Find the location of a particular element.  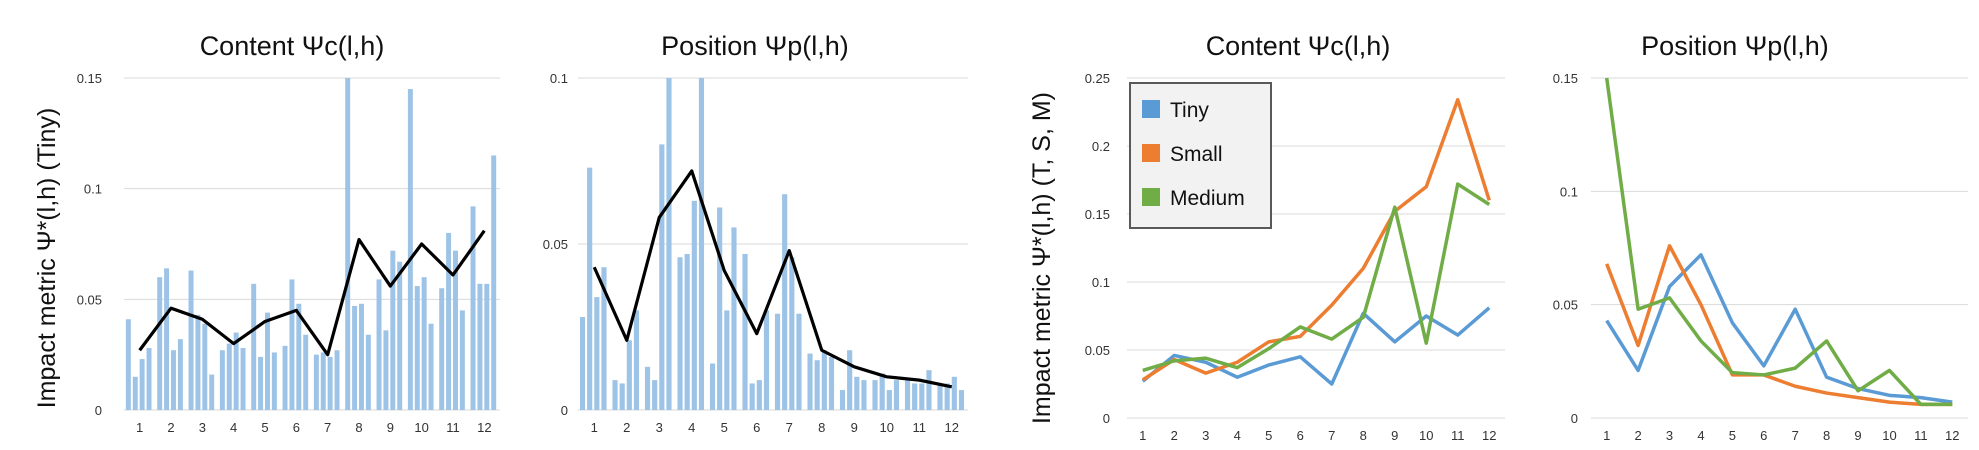

chart-4-title: Position Ψp(l,h) is located at coordinates (1735, 46).